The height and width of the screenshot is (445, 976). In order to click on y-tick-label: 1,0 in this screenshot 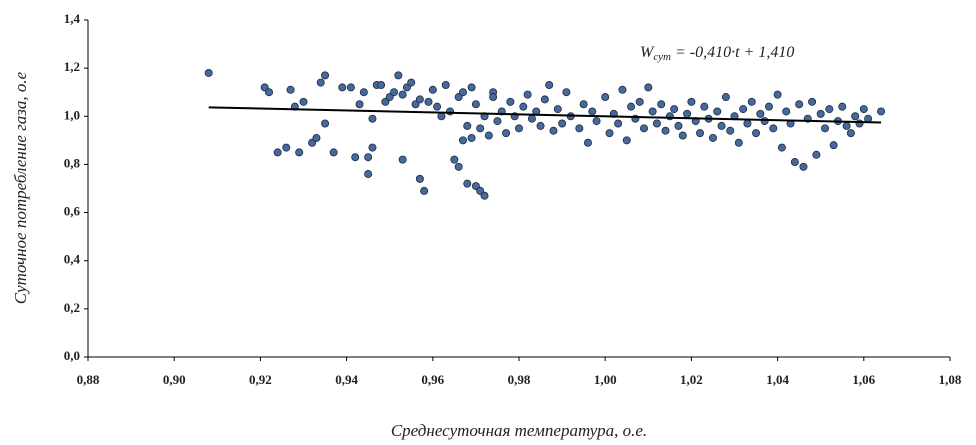, I will do `click(72, 114)`.